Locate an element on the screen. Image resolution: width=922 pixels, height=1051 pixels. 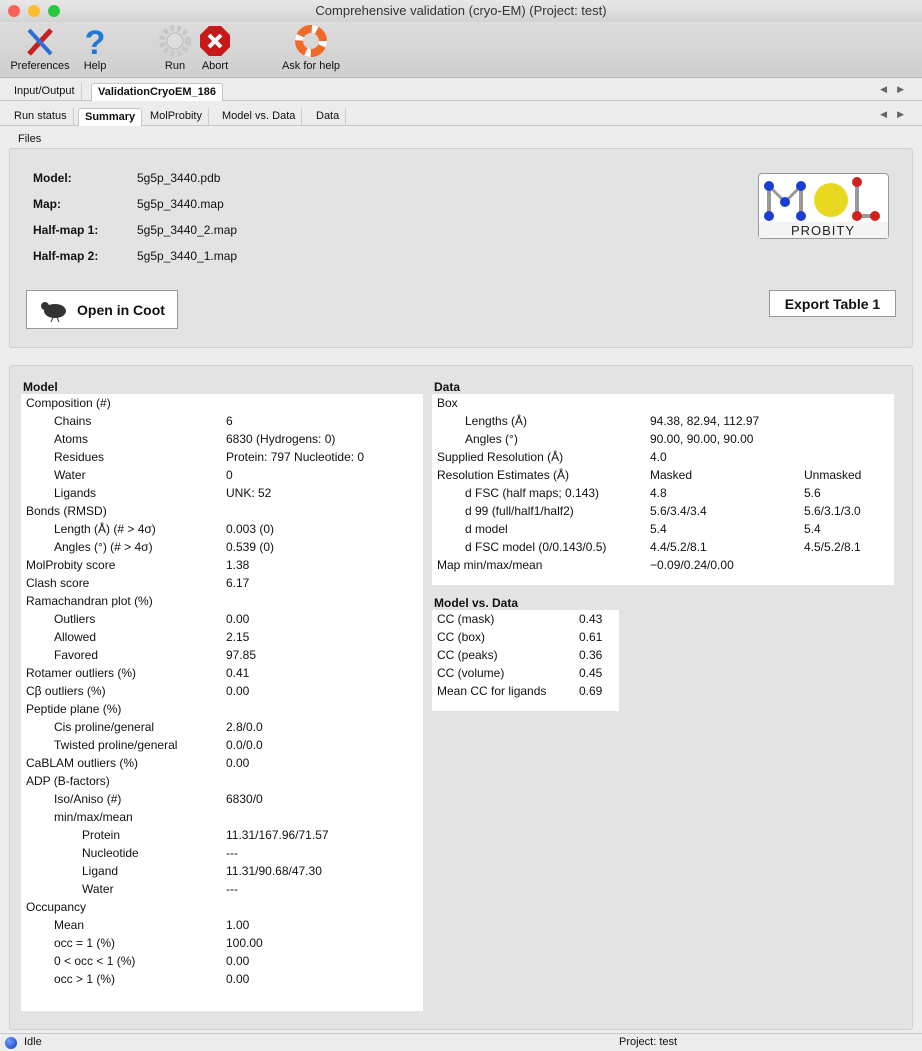
data-row-label: d FSC model (0/0.143/0.5) is located at coordinates (536, 547).